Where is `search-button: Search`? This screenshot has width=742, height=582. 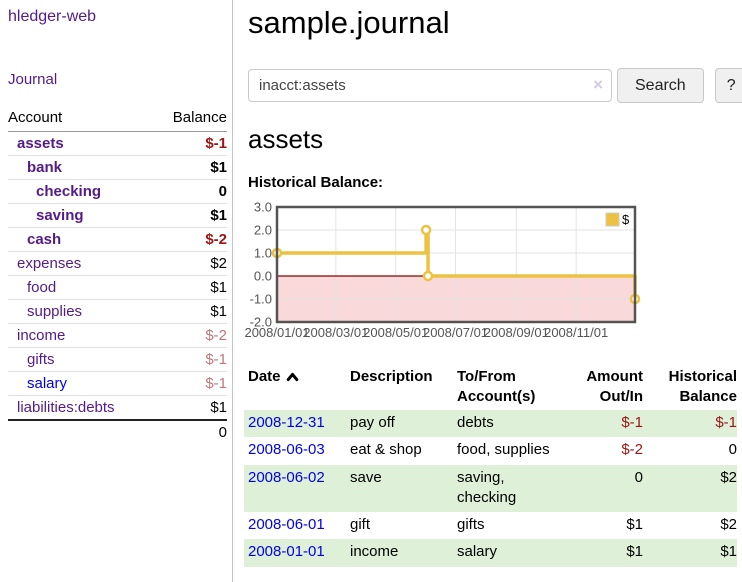
search-button: Search is located at coordinates (660, 85).